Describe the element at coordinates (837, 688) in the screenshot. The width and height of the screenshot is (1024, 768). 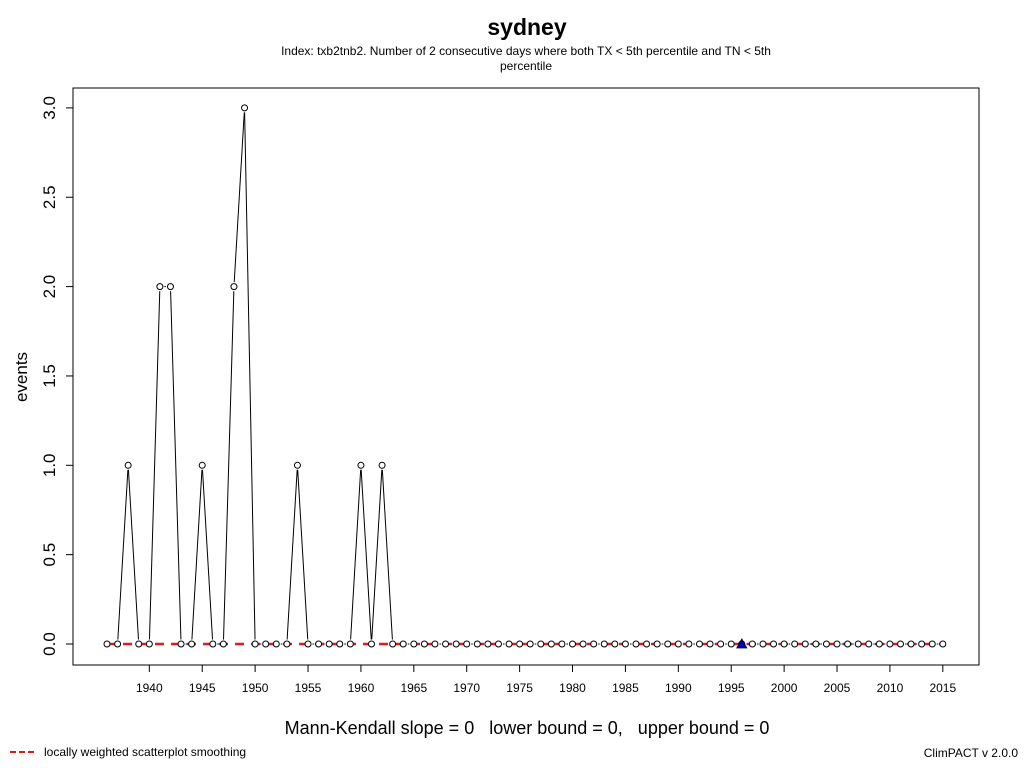
I see `x-tick-label: 2005` at that location.